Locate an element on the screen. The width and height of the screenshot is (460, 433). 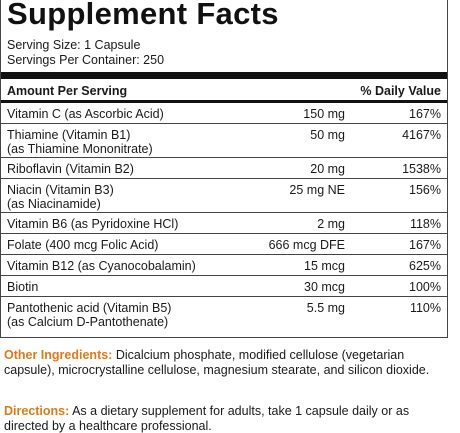
nutrient-name: Riboflavin (Vitamin B2) is located at coordinates (70, 169).